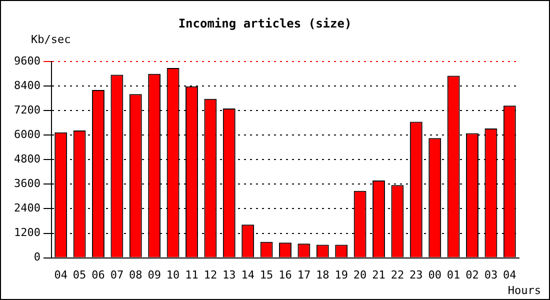  I want to click on x-tick-label: 21, so click(379, 275).